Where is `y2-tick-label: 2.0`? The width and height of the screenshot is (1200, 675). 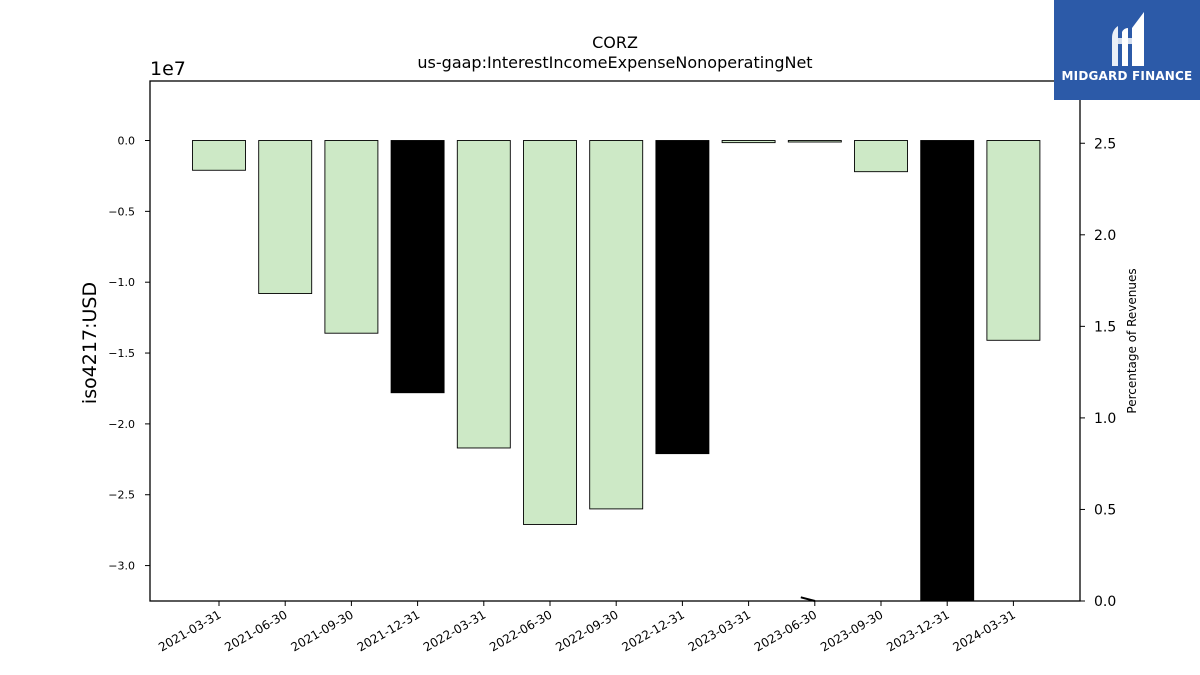
y2-tick-label: 2.0 is located at coordinates (1105, 236).